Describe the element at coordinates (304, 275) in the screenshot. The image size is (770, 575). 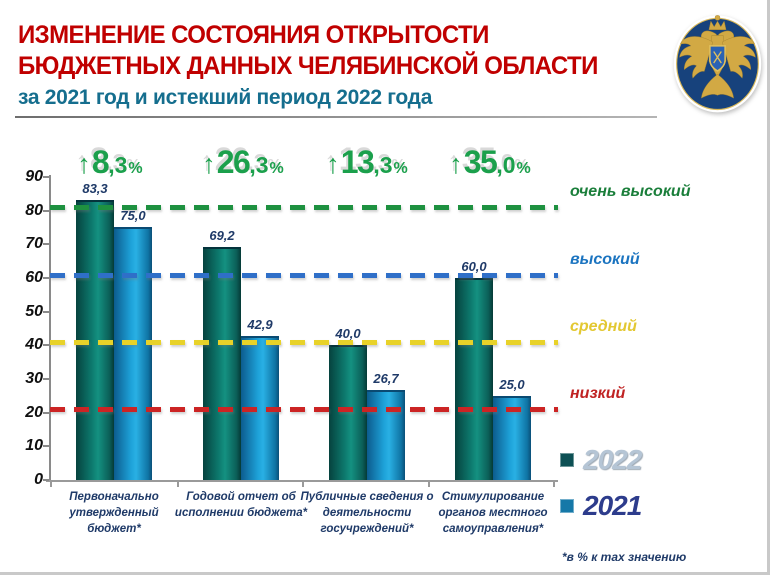
I see `threshold-line-высокий` at that location.